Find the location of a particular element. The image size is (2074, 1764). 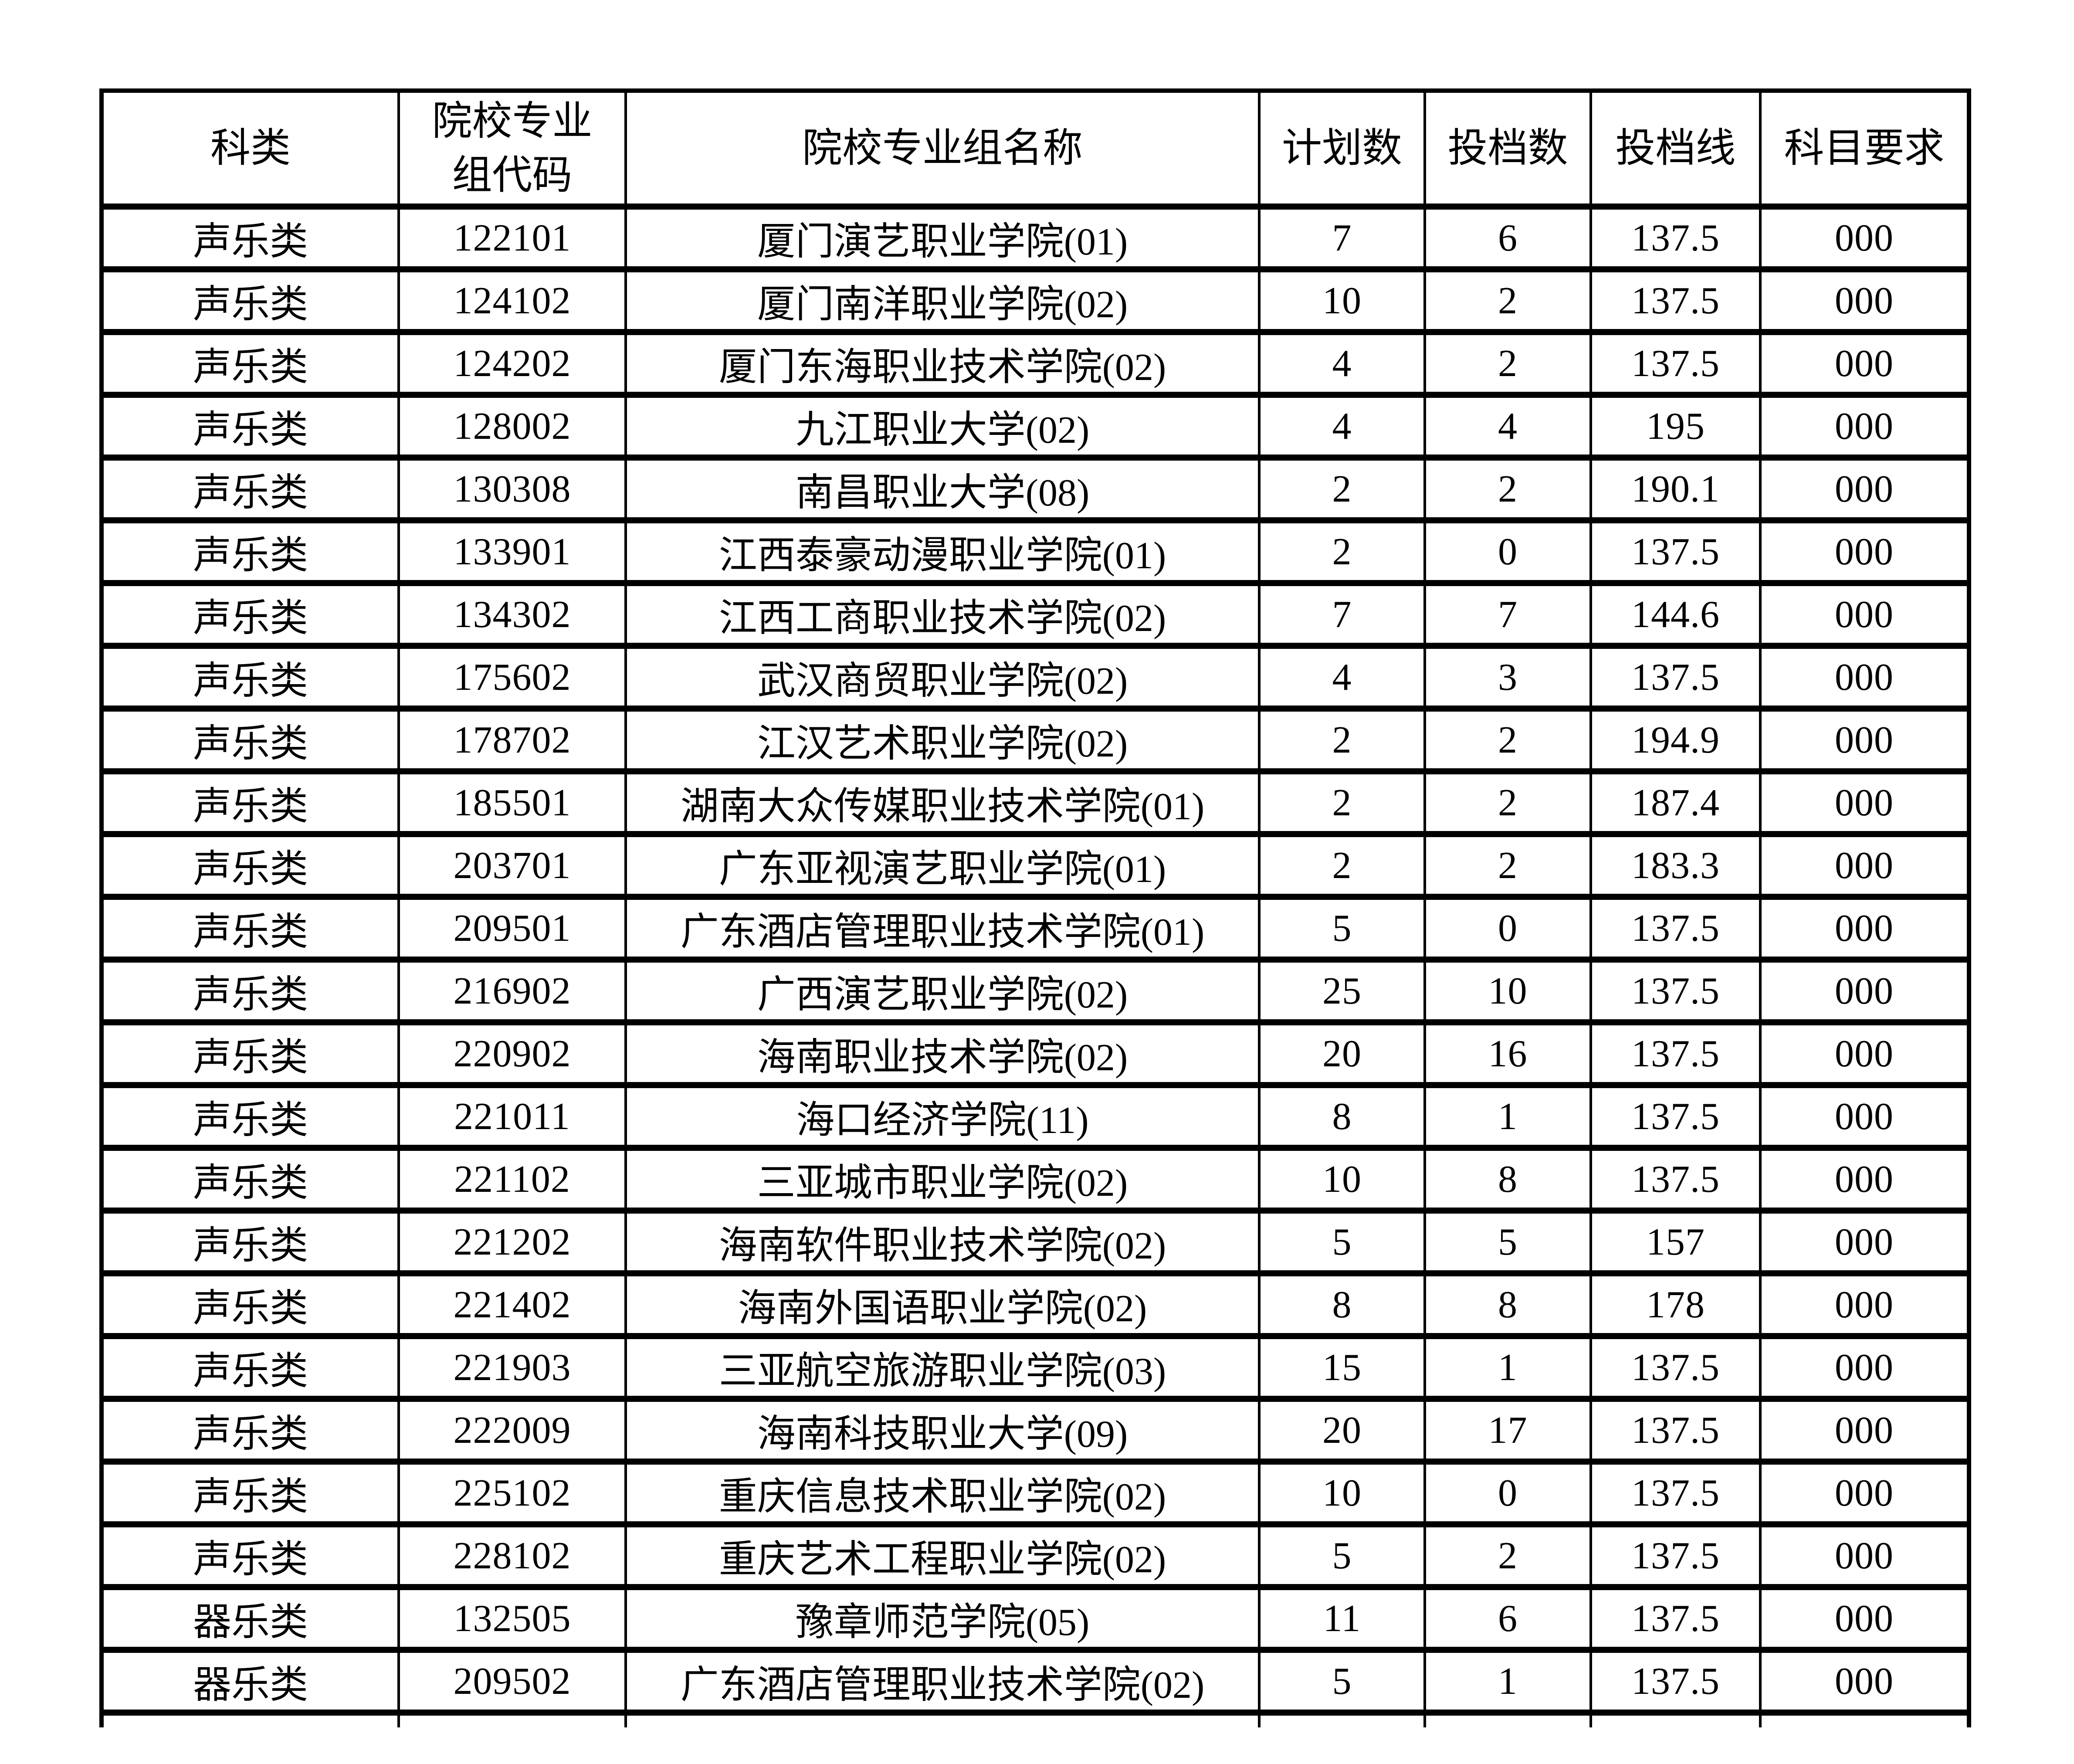

cell-code: 225102 is located at coordinates (512, 1493).